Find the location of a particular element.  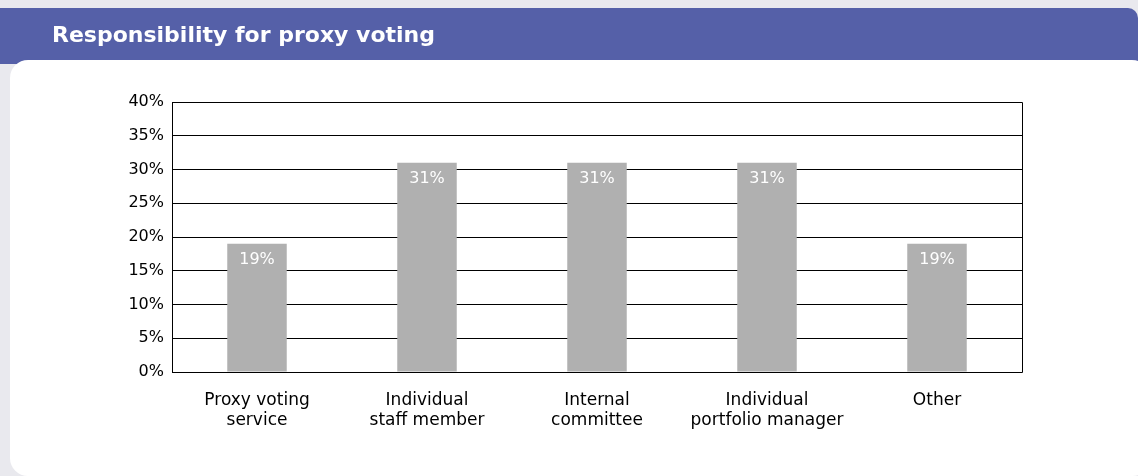

chart-title: Responsibility for proxy voting is located at coordinates (244, 34).